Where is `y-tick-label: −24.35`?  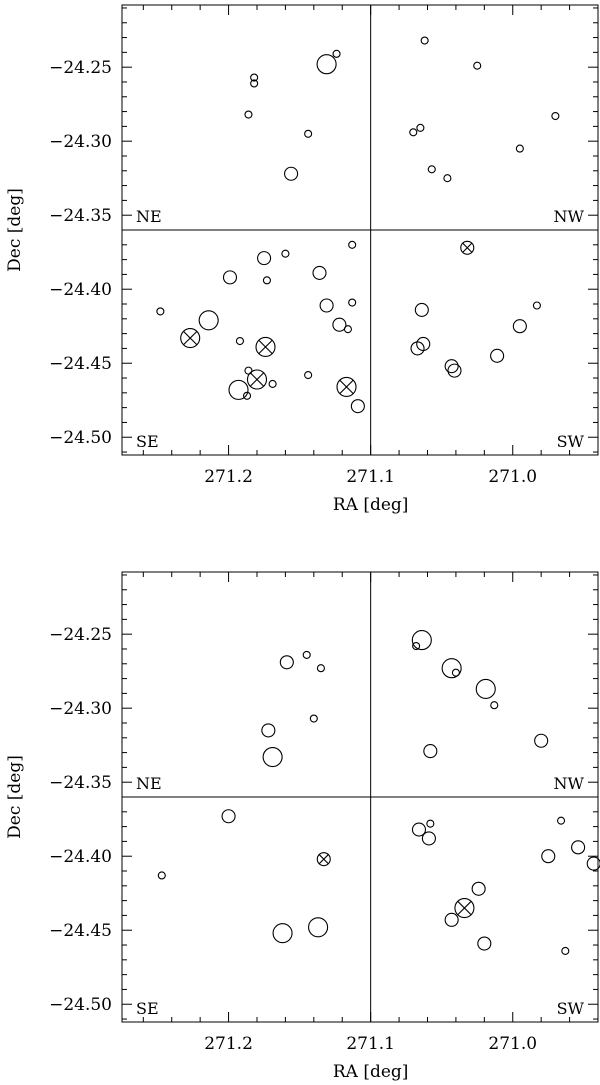
y-tick-label: −24.35 is located at coordinates (80, 216).